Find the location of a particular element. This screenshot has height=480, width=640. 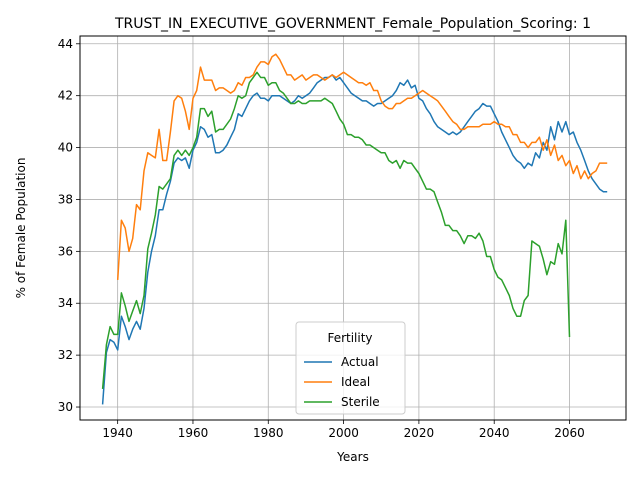

legend-label-ideal: Ideal is located at coordinates (355, 382).